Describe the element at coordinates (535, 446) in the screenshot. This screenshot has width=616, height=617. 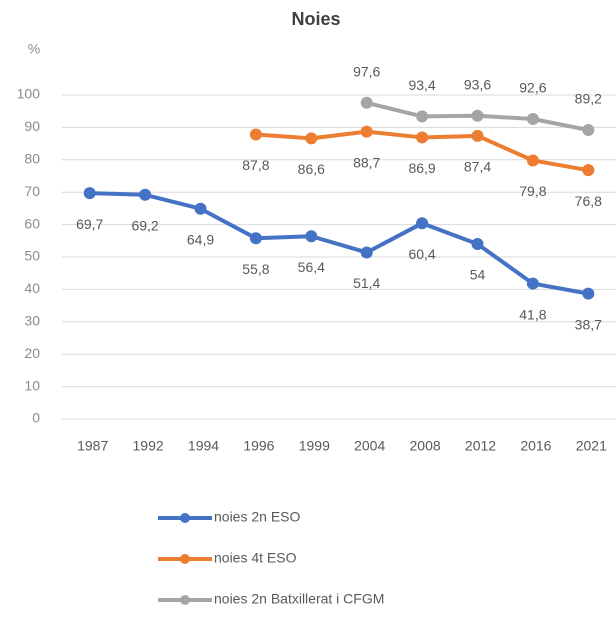
I see `x-tick-label: 2016` at that location.